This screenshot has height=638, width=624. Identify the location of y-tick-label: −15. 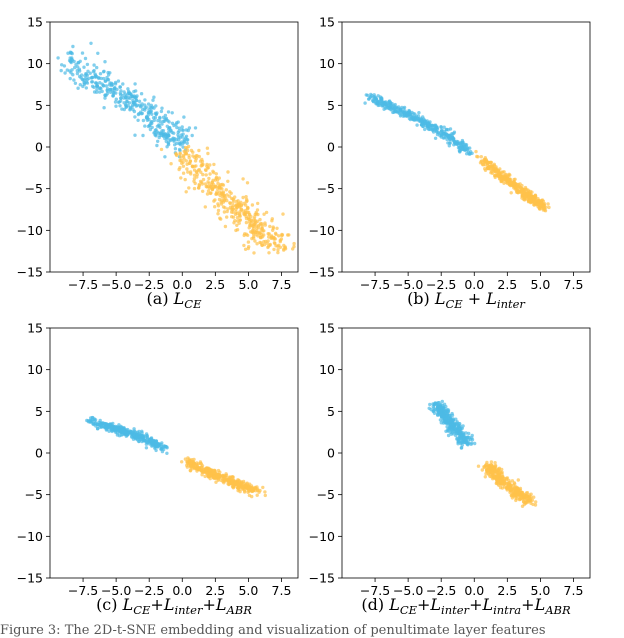
(322, 578).